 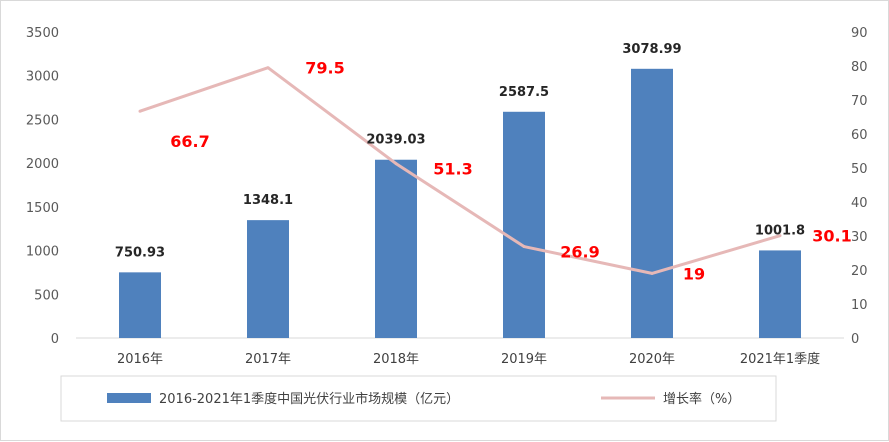 I want to click on legend-bar-swatch, so click(x=129, y=398).